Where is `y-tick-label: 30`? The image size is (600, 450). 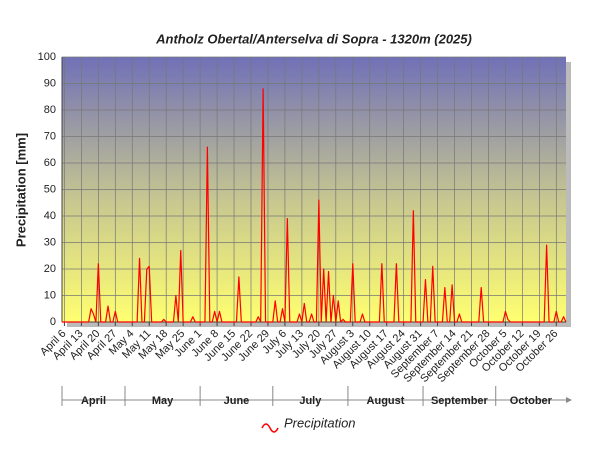 y-tick-label: 30 is located at coordinates (50, 242).